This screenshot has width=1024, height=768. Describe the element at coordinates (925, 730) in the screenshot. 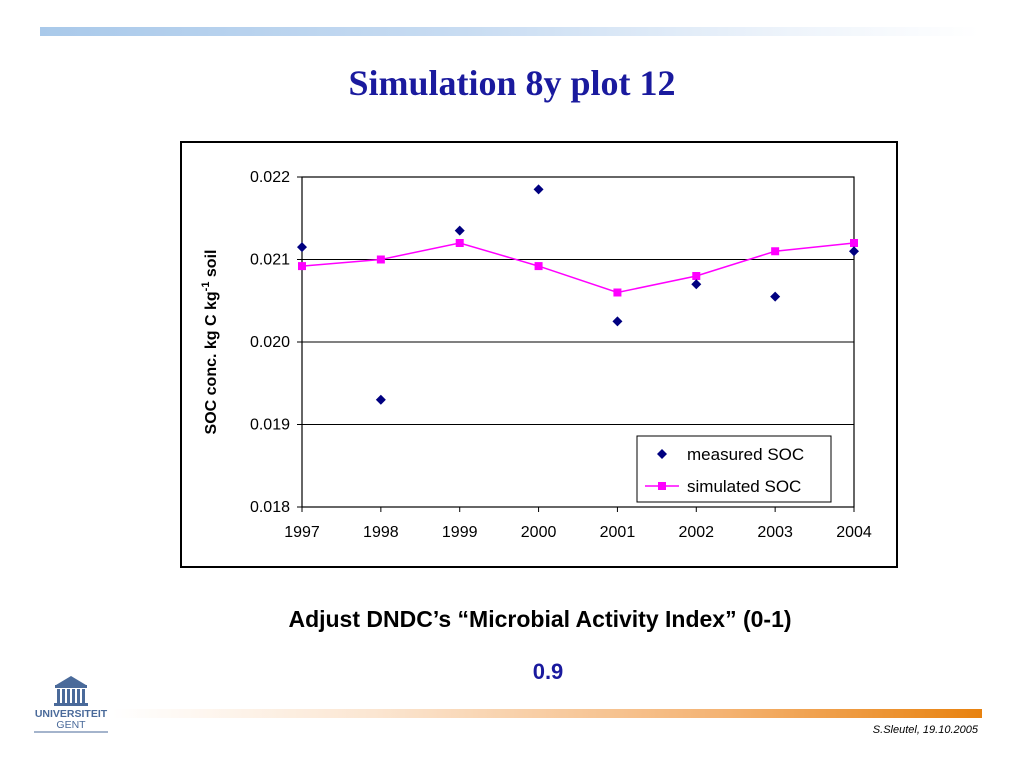

I see `footer-credit: S.Sleutel, 19.10.2005` at that location.